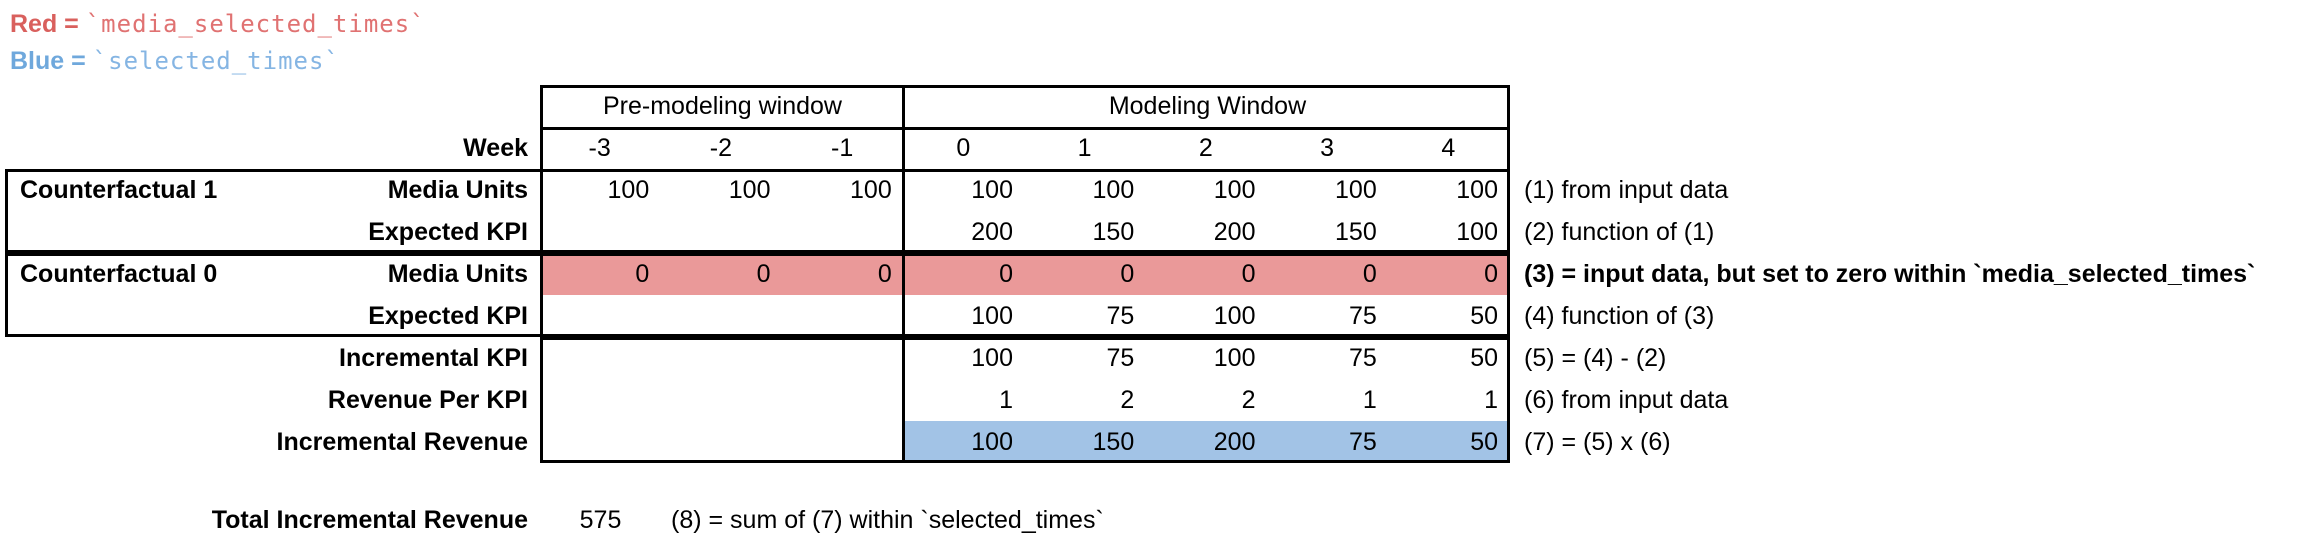  What do you see at coordinates (887, 519) in the screenshot?
I see `total-annotation: (8) = sum of (7) within `selected_times`` at bounding box center [887, 519].